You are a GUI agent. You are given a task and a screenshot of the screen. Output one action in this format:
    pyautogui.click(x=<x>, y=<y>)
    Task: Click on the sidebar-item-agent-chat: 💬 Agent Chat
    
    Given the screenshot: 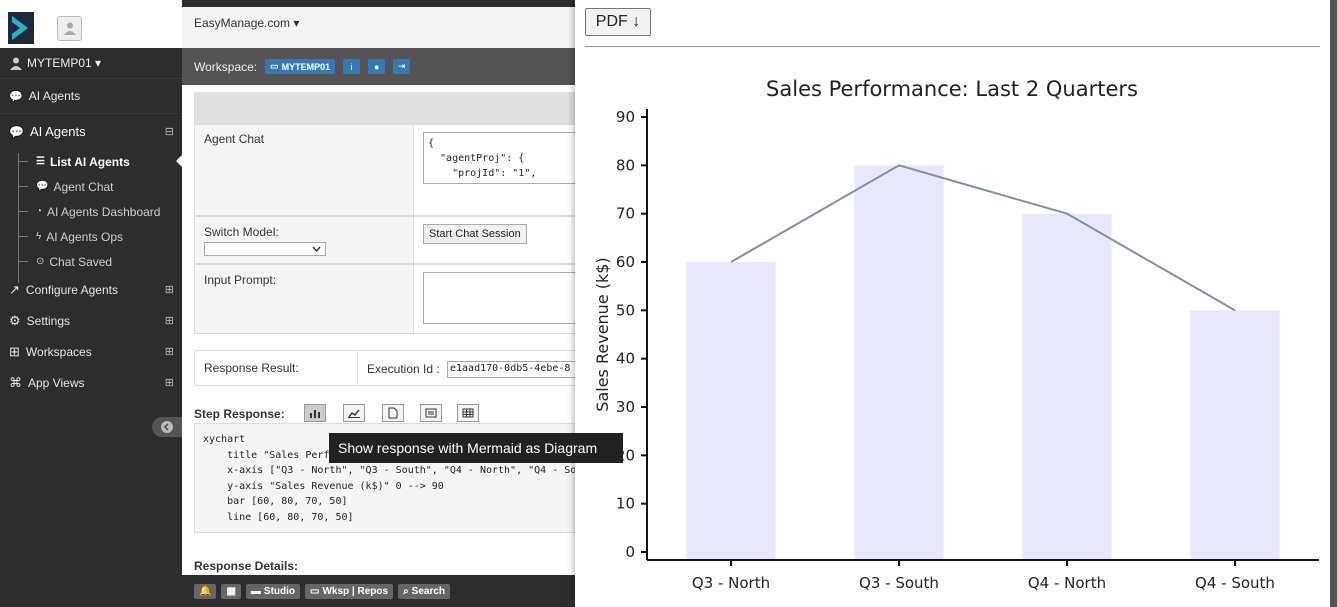 What is the action you would take?
    pyautogui.click(x=91, y=186)
    